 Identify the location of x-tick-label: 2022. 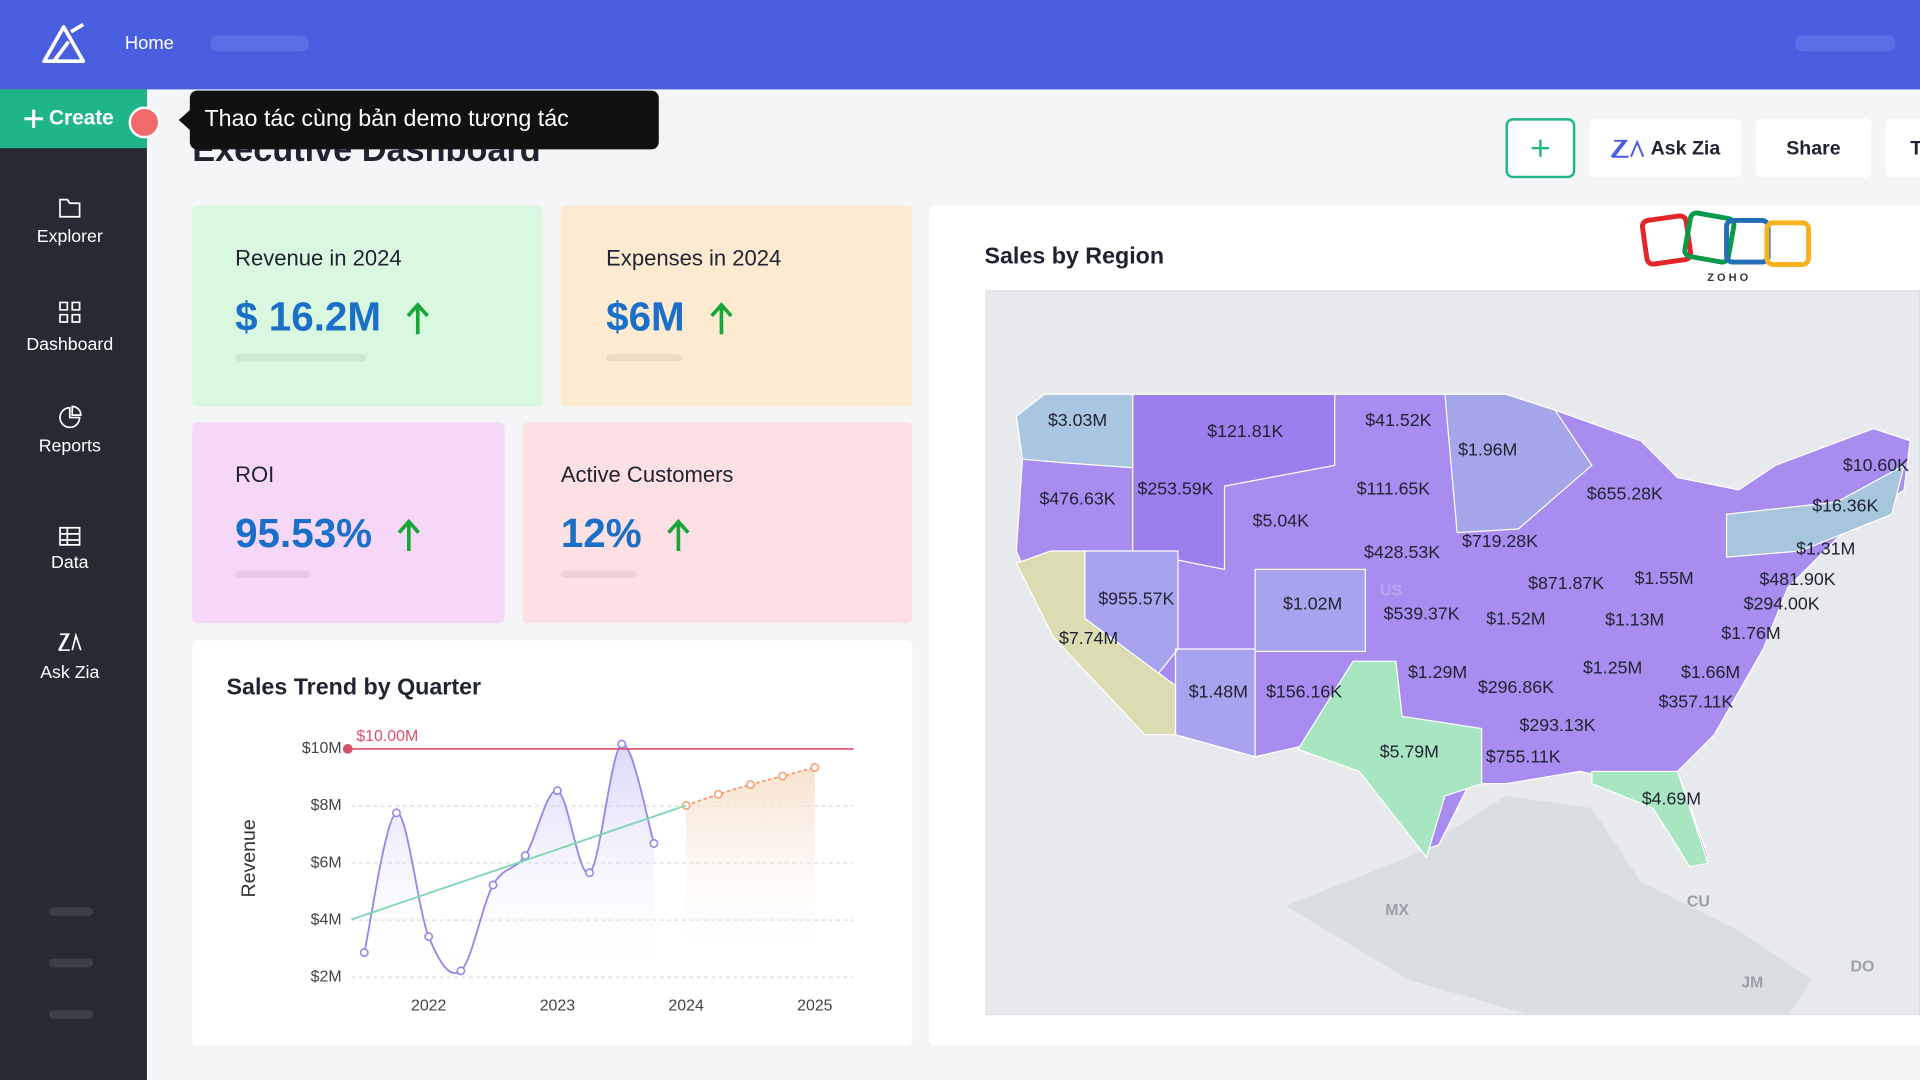
(429, 1006).